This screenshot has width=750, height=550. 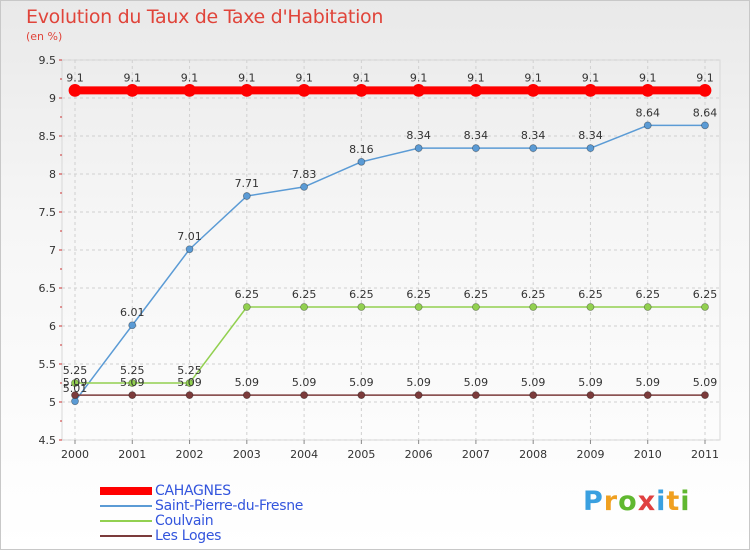 I want to click on y-tick-label: 6, so click(x=52, y=326).